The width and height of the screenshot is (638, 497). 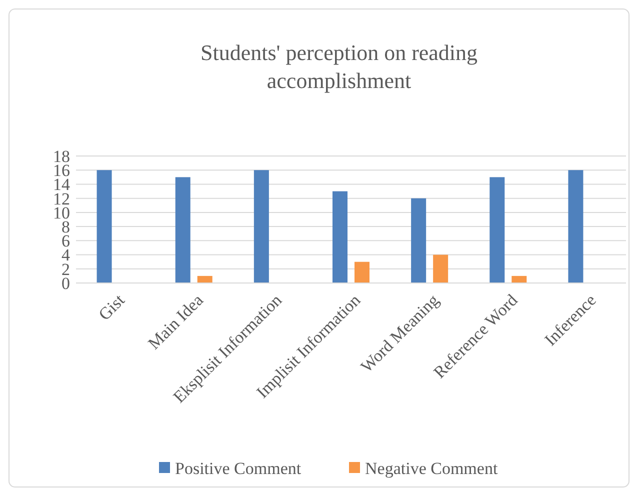 I want to click on y-tick-label: 18, so click(x=61, y=156).